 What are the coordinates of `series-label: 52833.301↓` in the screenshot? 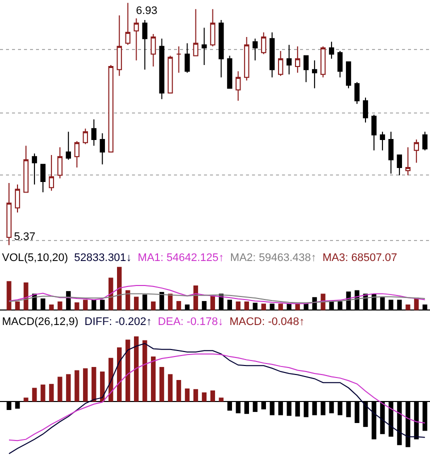 It's located at (103, 258).